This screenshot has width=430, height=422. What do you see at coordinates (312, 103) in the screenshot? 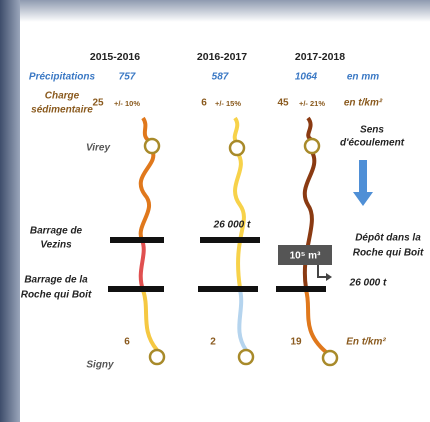
I see `error: +/- 21%` at bounding box center [312, 103].